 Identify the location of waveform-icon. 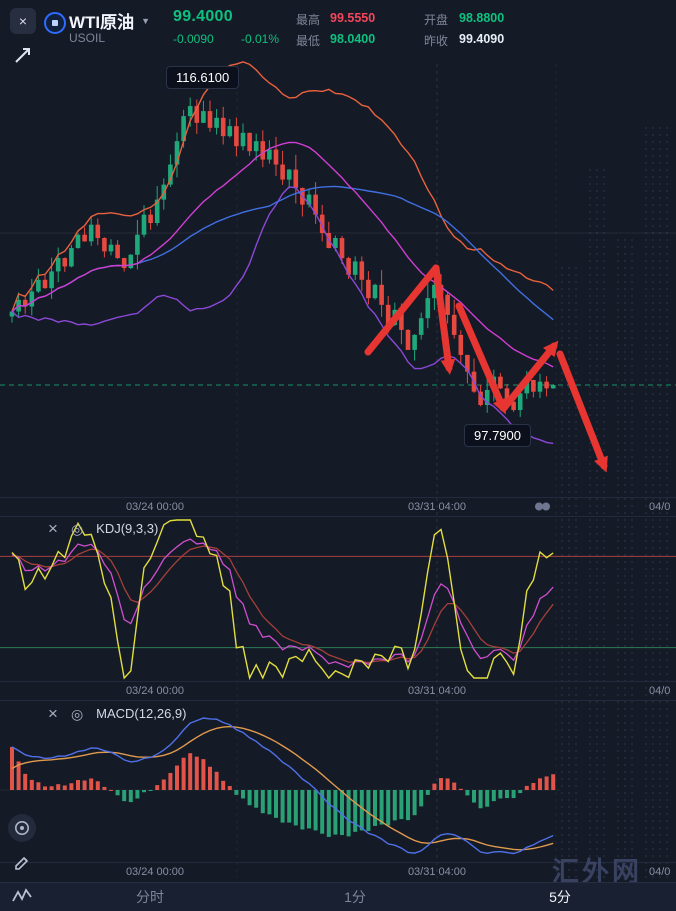
(22, 895).